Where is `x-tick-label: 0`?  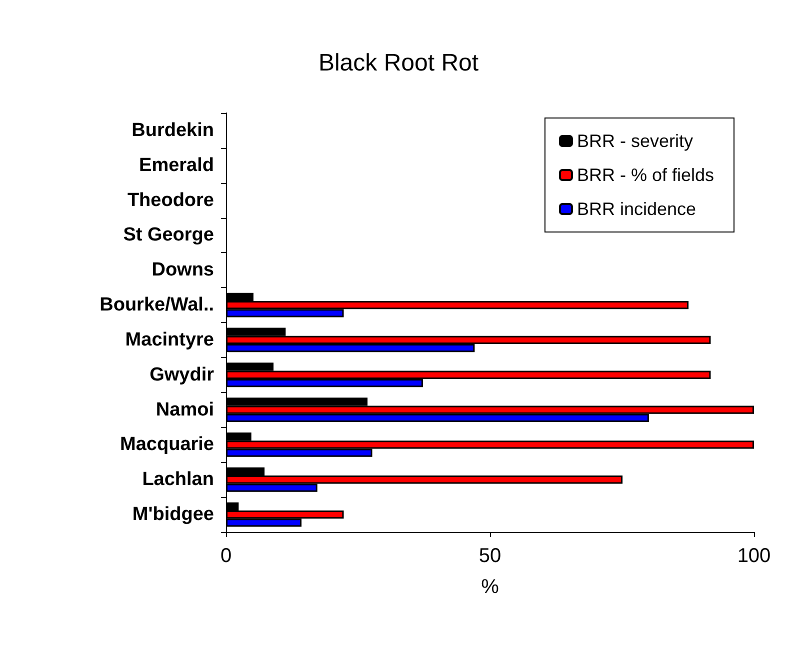
x-tick-label: 0 is located at coordinates (226, 556).